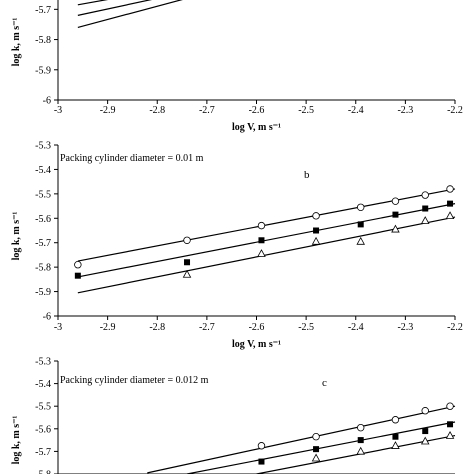 The height and width of the screenshot is (474, 474). What do you see at coordinates (43, 194) in the screenshot?
I see `y-tick-label: -5.5` at bounding box center [43, 194].